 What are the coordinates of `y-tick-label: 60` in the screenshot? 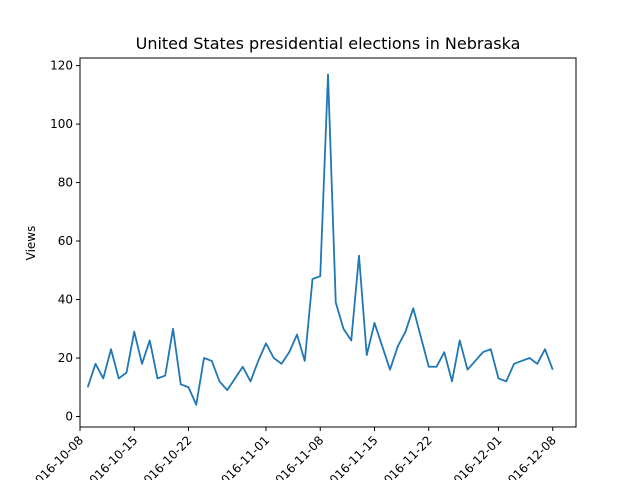 It's located at (65, 241).